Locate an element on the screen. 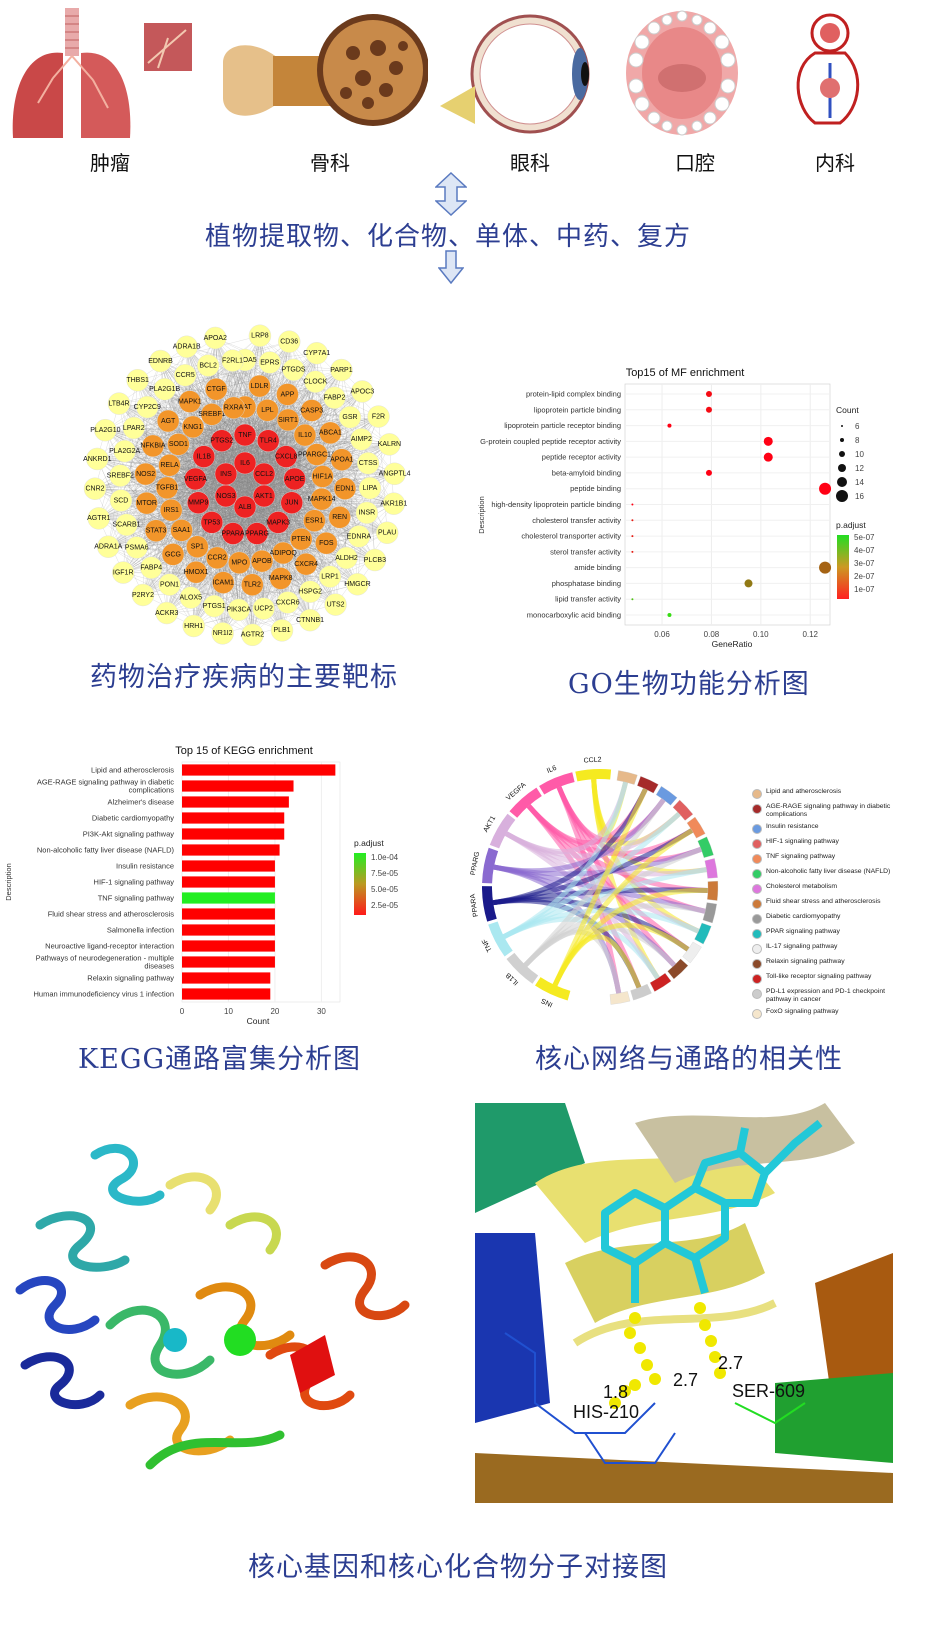  network-node-label: TLR4 is located at coordinates (268, 441).